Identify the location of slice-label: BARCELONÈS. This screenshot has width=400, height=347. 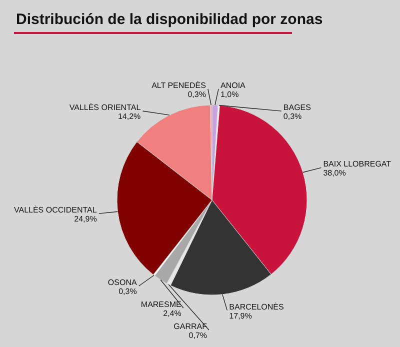
(256, 307).